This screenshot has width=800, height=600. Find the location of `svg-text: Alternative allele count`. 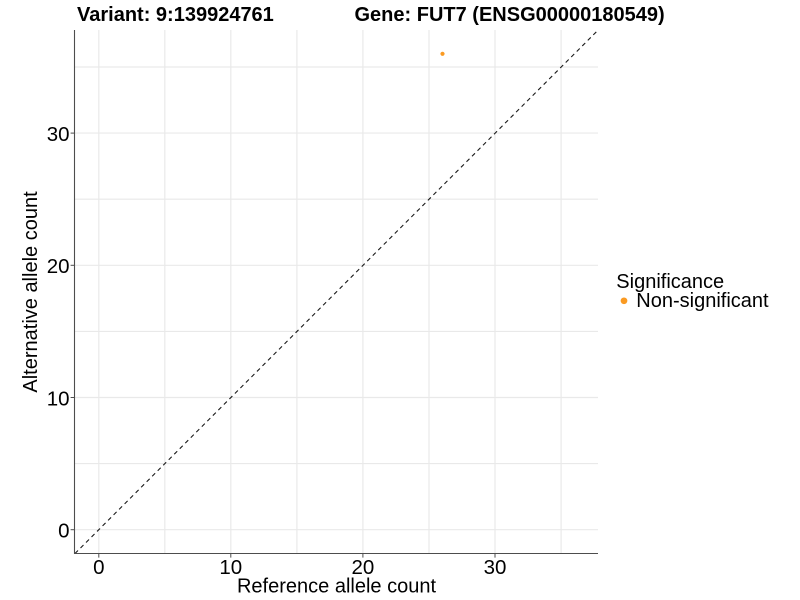

svg-text: Alternative allele count is located at coordinates (31, 292).